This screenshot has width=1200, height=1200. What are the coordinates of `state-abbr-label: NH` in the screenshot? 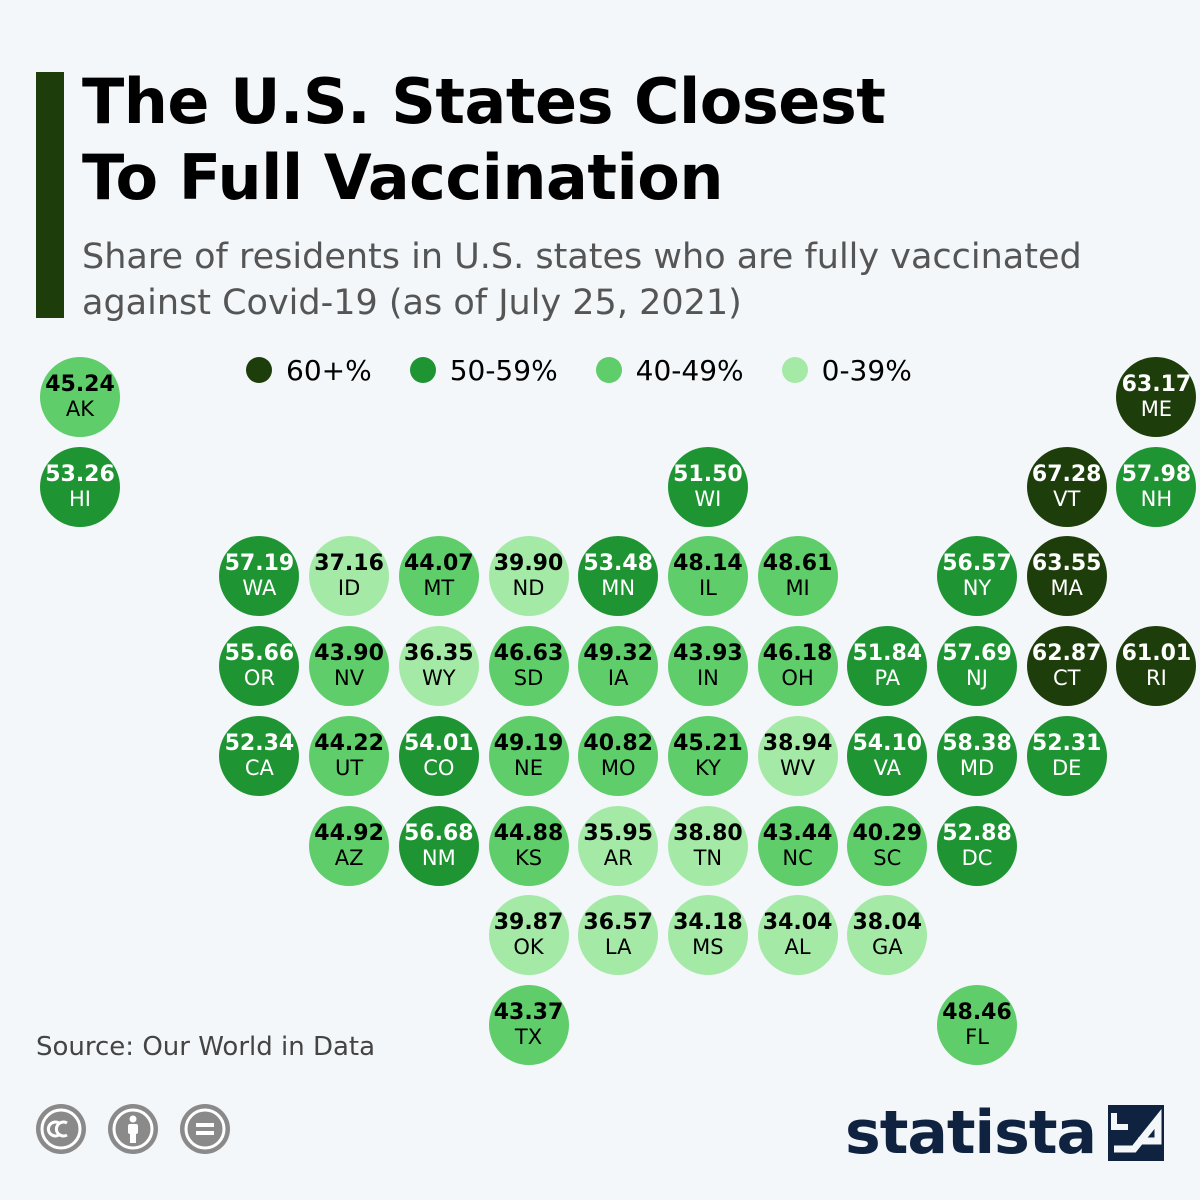 It's located at (1156, 498).